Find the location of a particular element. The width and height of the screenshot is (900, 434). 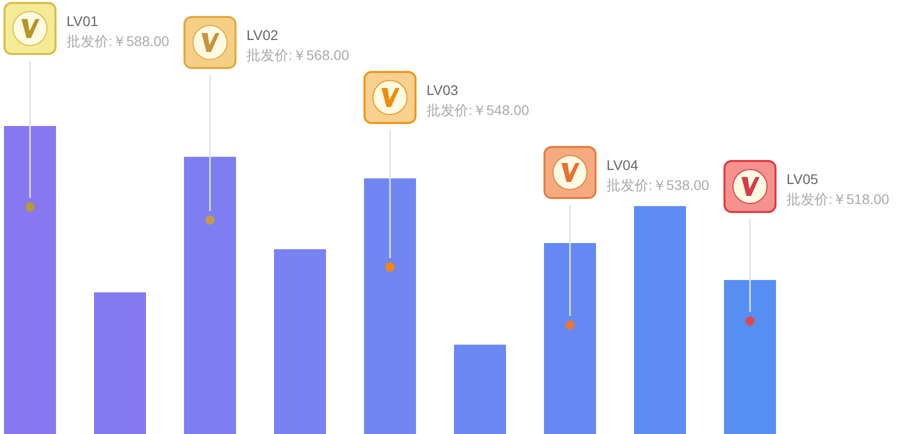

annotation: LV04 is located at coordinates (622, 165).